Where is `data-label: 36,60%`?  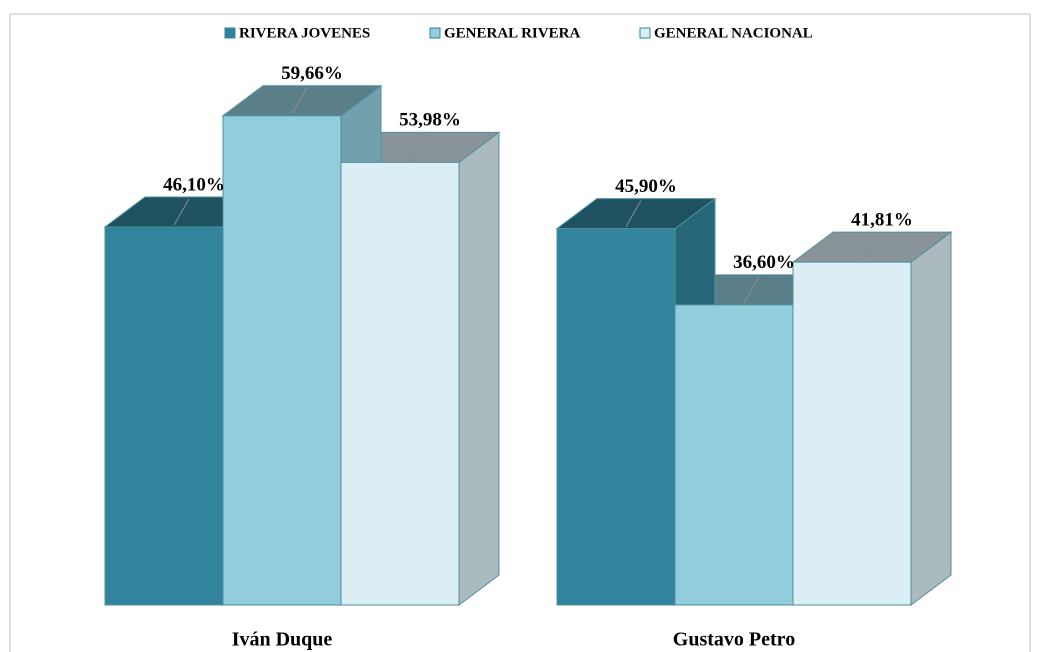 data-label: 36,60% is located at coordinates (764, 262).